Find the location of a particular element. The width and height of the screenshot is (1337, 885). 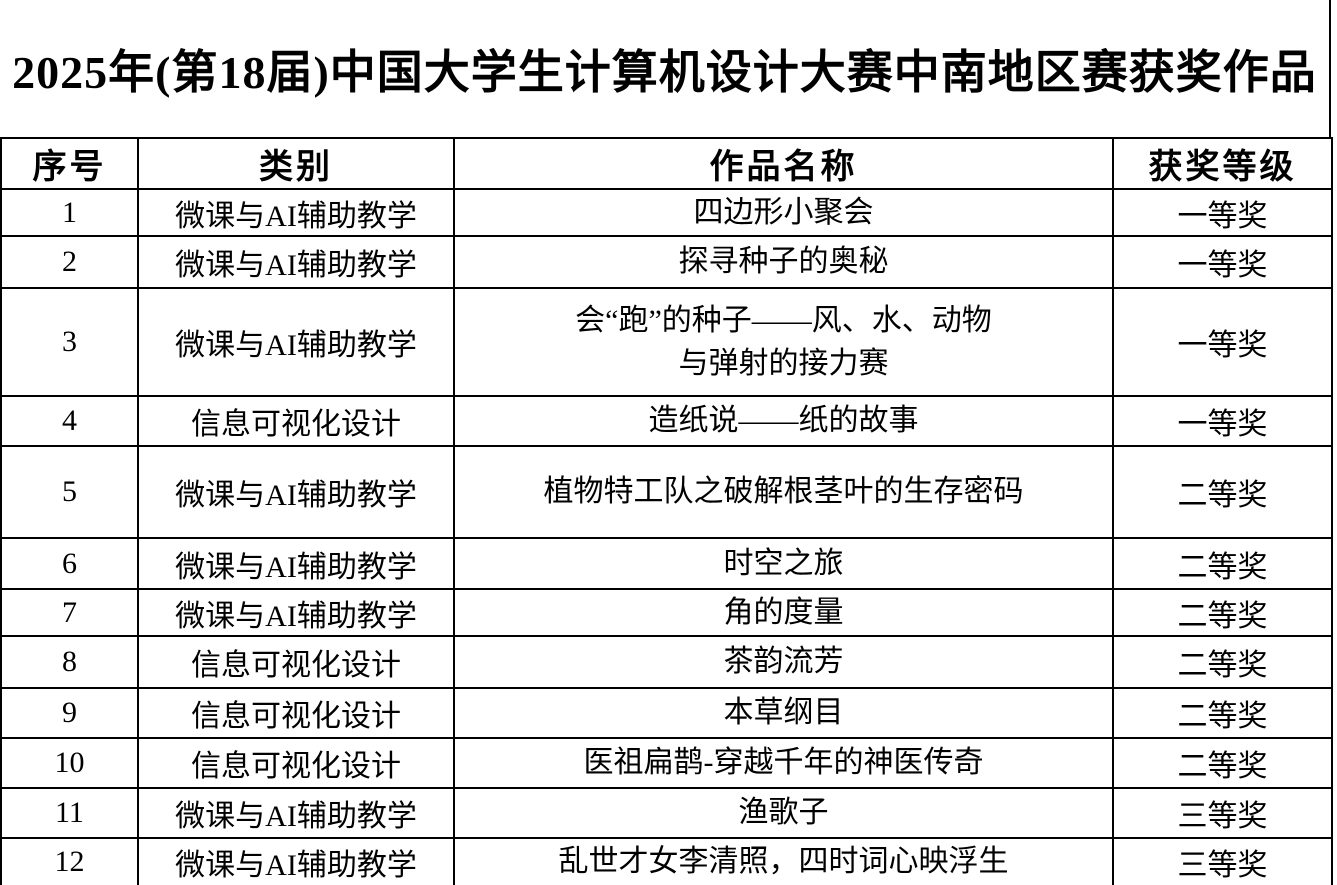

cell-no: 5 is located at coordinates (69, 492).